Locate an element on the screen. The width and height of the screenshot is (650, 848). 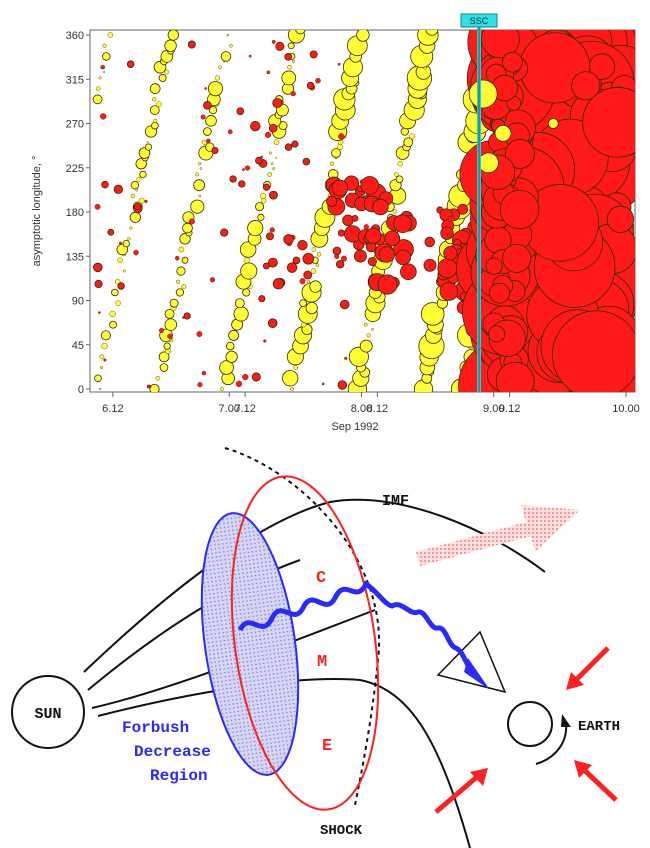
cme-loop is located at coordinates (305, 643).